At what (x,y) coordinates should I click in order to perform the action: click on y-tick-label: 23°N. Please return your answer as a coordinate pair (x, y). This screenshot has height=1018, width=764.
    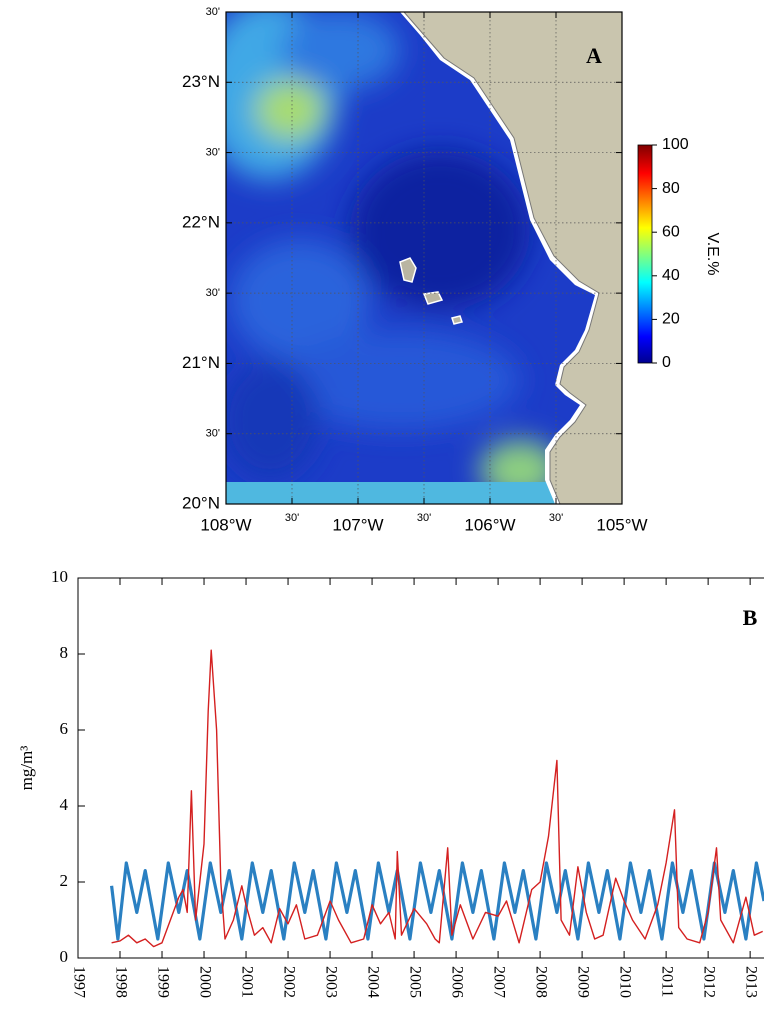
    Looking at the image, I should click on (201, 81).